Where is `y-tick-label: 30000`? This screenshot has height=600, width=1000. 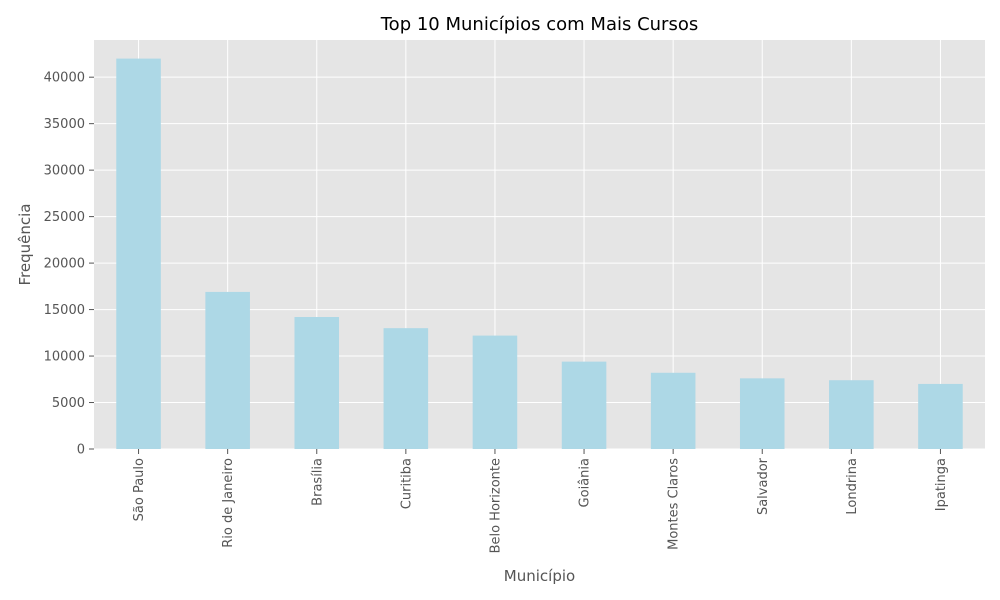 y-tick-label: 30000 is located at coordinates (64, 171).